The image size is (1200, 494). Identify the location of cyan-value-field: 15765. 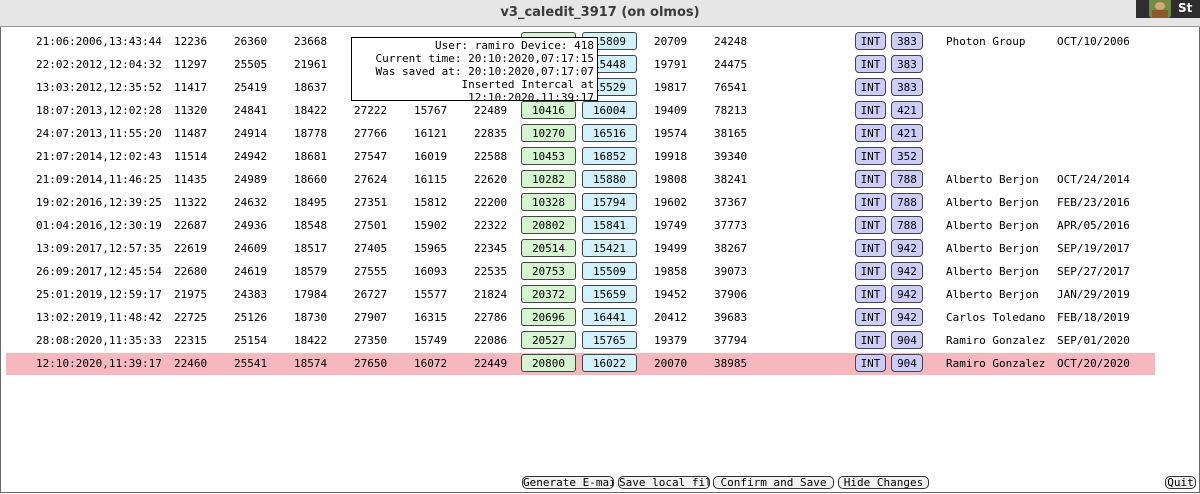
(609, 340).